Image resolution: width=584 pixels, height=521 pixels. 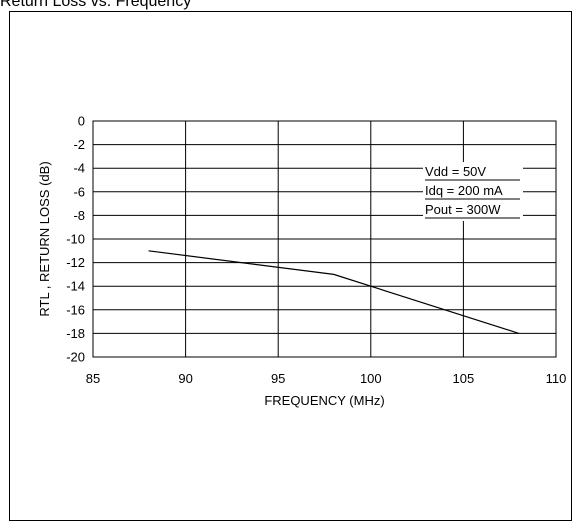 I want to click on y-tick-label: -16, so click(x=75, y=309).